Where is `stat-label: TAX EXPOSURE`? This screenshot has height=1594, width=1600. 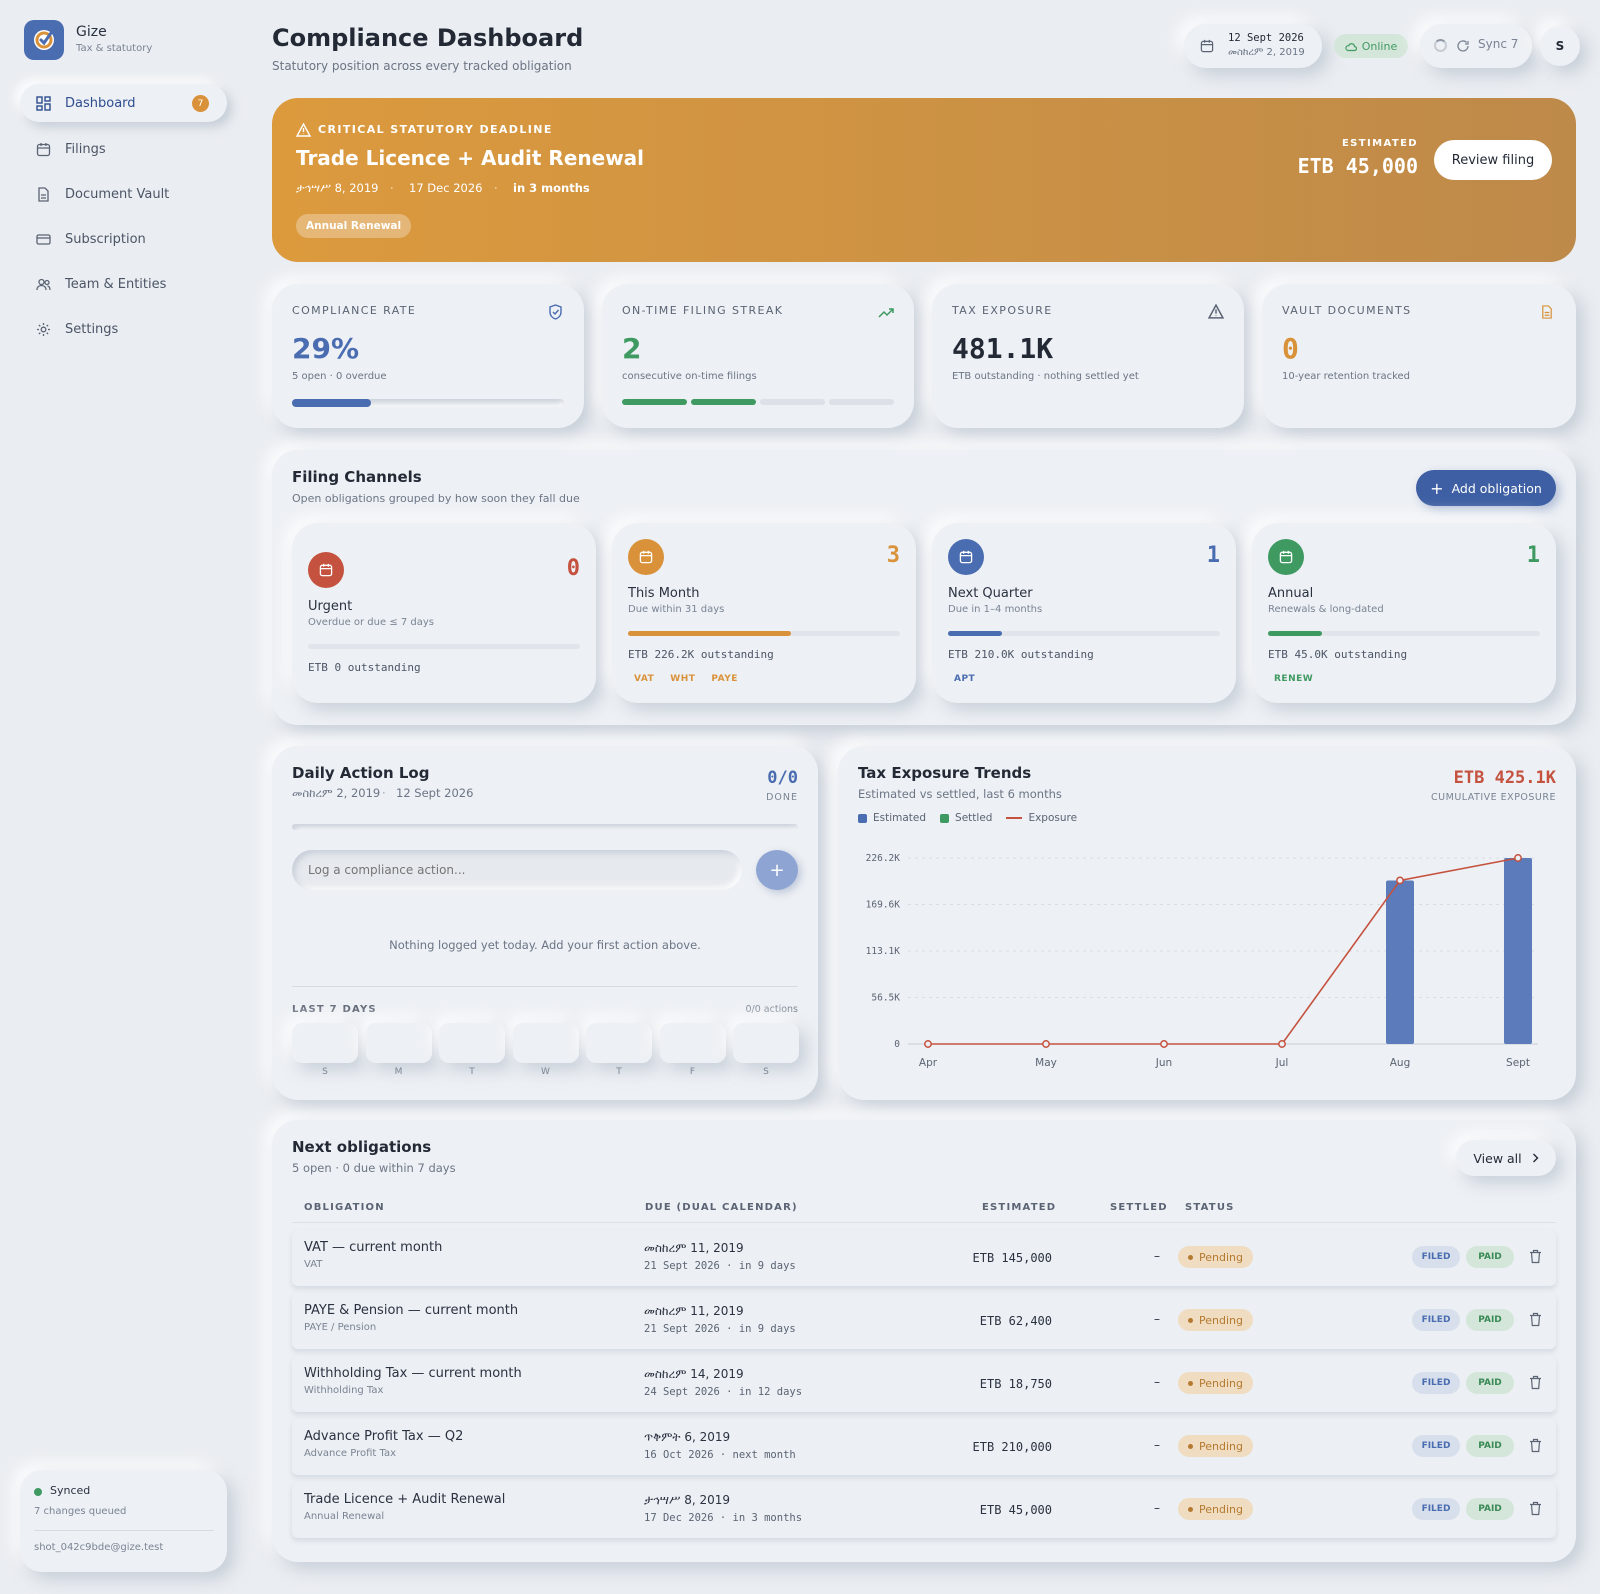
stat-label: TAX EXPOSURE is located at coordinates (1002, 310).